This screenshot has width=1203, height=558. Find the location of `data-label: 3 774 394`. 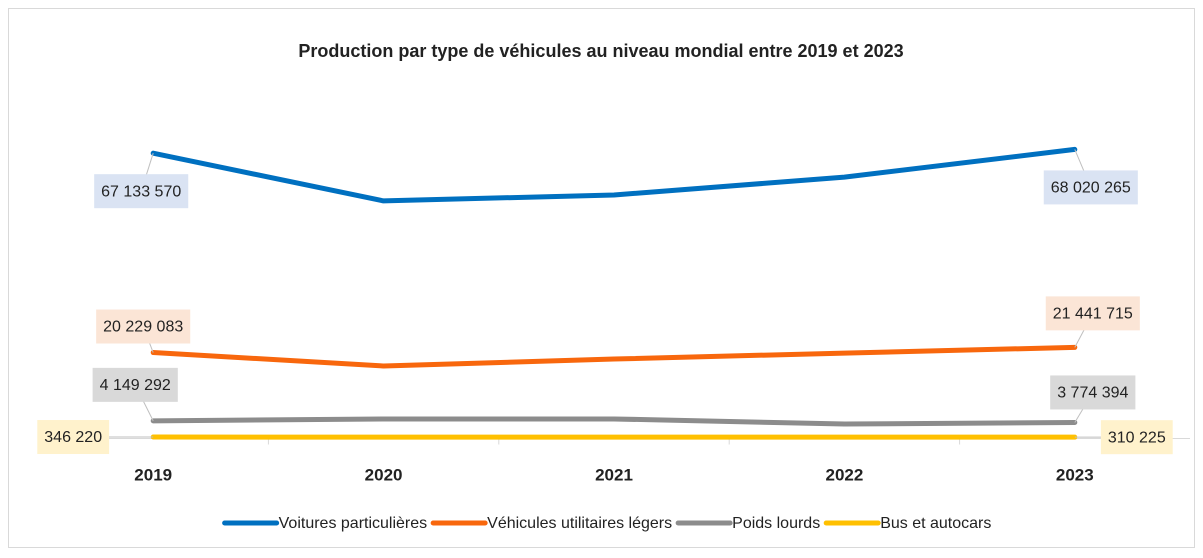

data-label: 3 774 394 is located at coordinates (1092, 393).